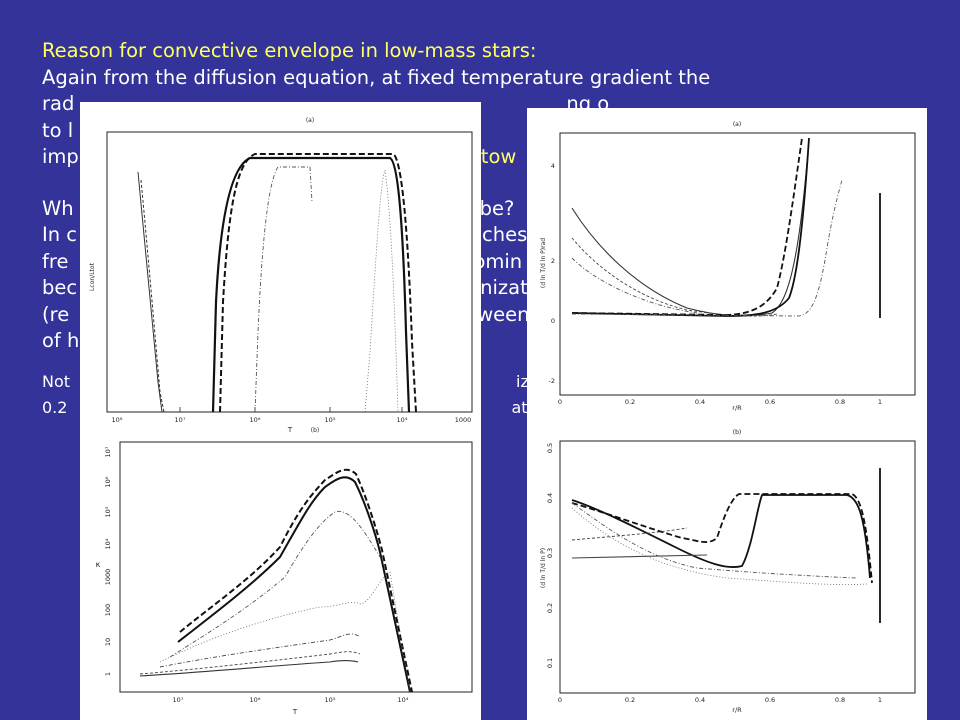 Image resolution: width=960 pixels, height=720 pixels. I want to click on text-line-8: bec nizat, so click(285, 287).